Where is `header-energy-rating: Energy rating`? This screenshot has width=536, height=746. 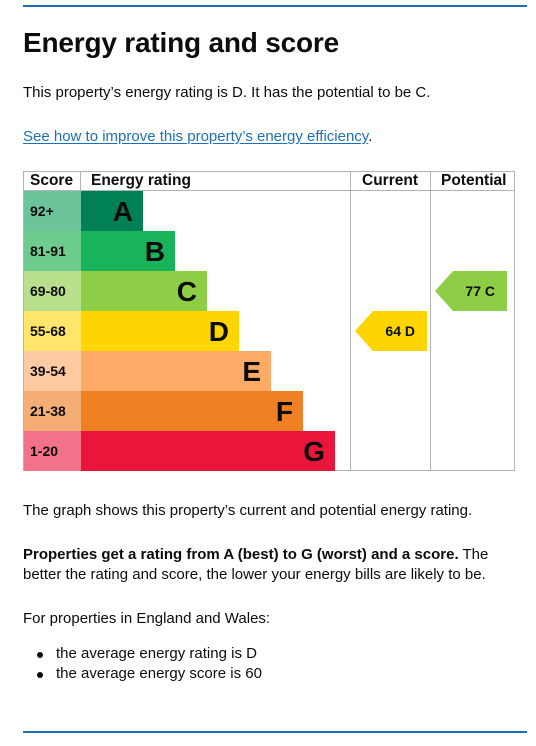 header-energy-rating: Energy rating is located at coordinates (141, 180).